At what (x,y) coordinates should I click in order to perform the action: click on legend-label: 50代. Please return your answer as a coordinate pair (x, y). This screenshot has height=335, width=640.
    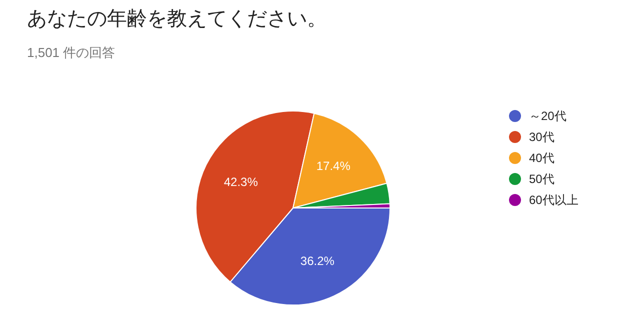
    Looking at the image, I should click on (541, 179).